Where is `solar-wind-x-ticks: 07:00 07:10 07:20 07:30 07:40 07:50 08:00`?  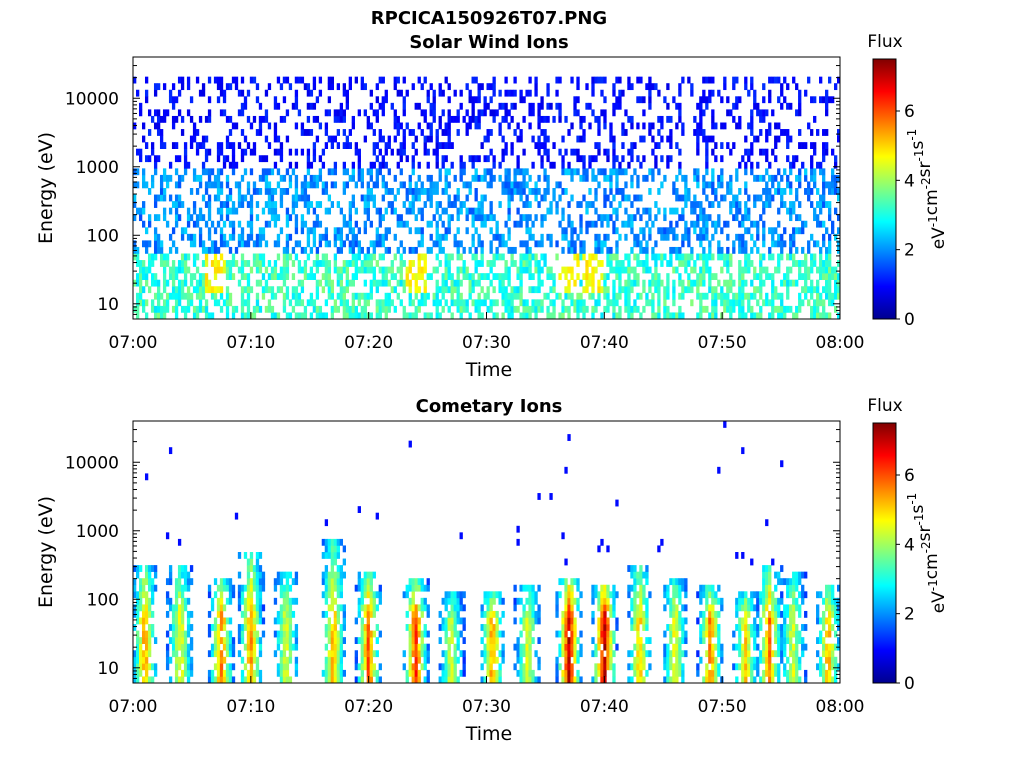
solar-wind-x-ticks: 07:00 07:10 07:20 07:30 07:40 07:50 08:00 is located at coordinates (487, 332).